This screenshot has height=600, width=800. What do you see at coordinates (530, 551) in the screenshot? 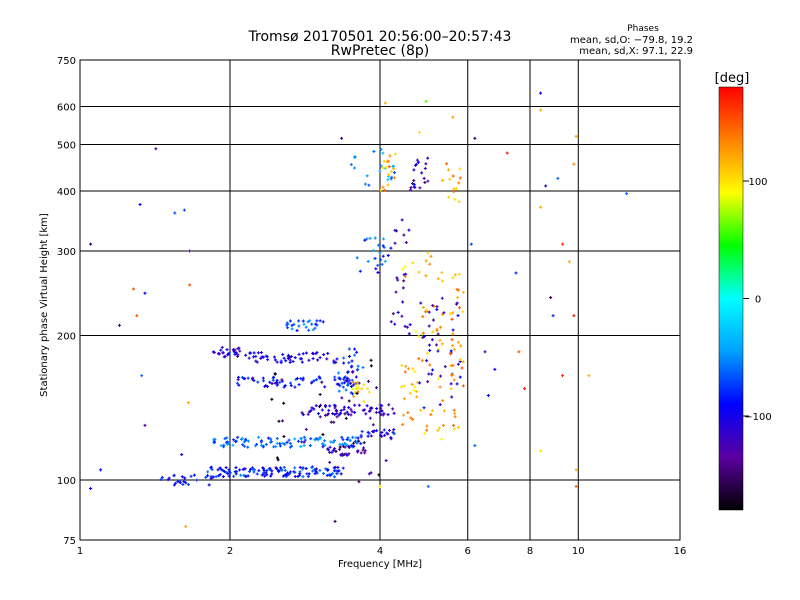
I see `x-tick-label: 8` at bounding box center [530, 551].